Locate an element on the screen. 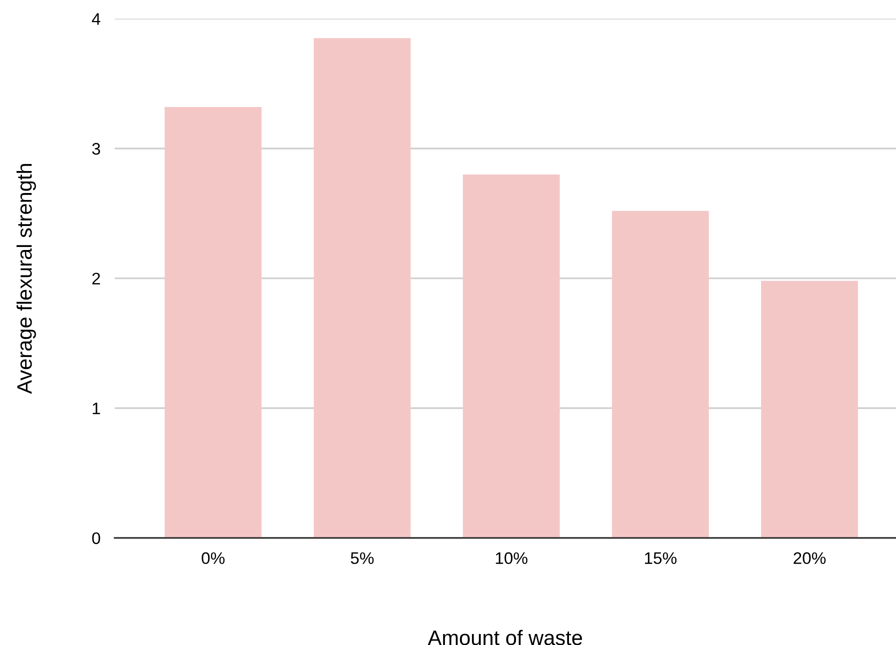 This screenshot has height=645, width=896. y-tick-label: 2 is located at coordinates (96, 278).